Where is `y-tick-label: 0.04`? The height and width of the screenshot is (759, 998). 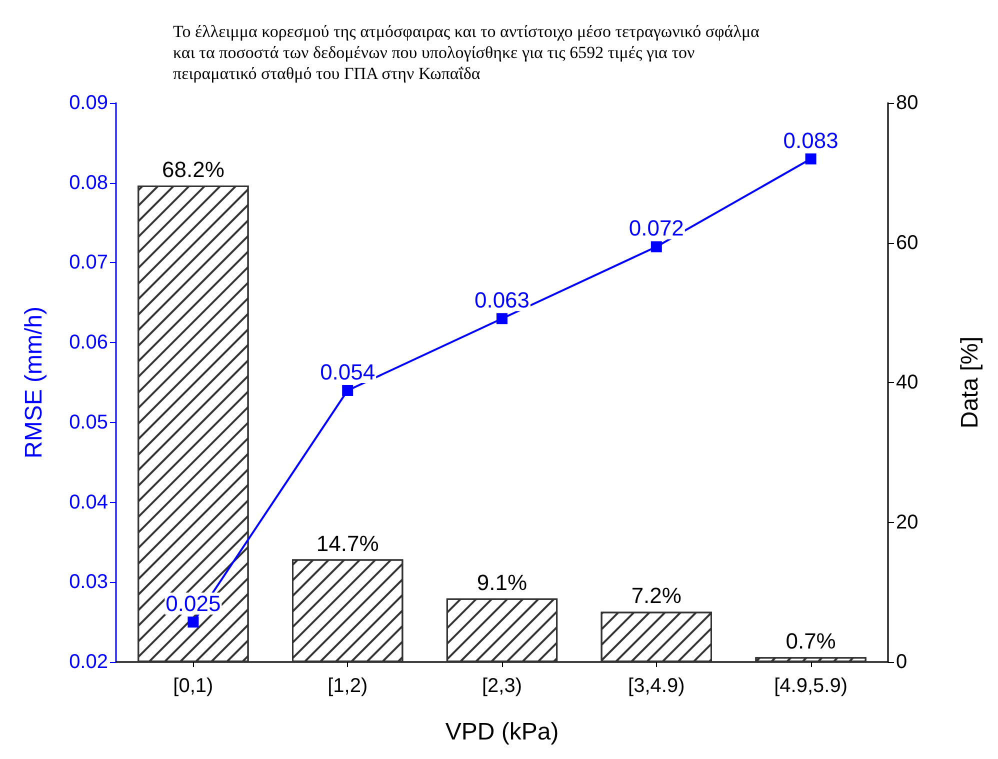
y-tick-label: 0.04 is located at coordinates (88, 502).